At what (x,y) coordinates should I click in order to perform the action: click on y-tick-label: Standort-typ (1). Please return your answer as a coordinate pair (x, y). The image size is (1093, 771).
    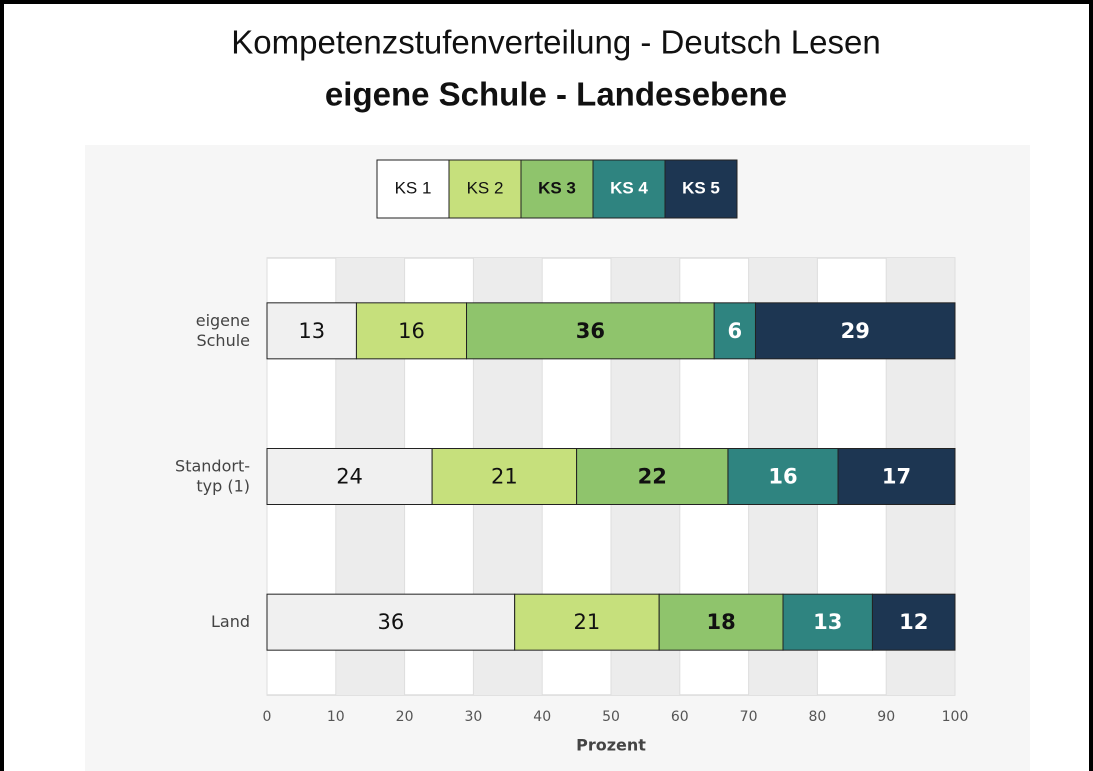
    Looking at the image, I should click on (212, 475).